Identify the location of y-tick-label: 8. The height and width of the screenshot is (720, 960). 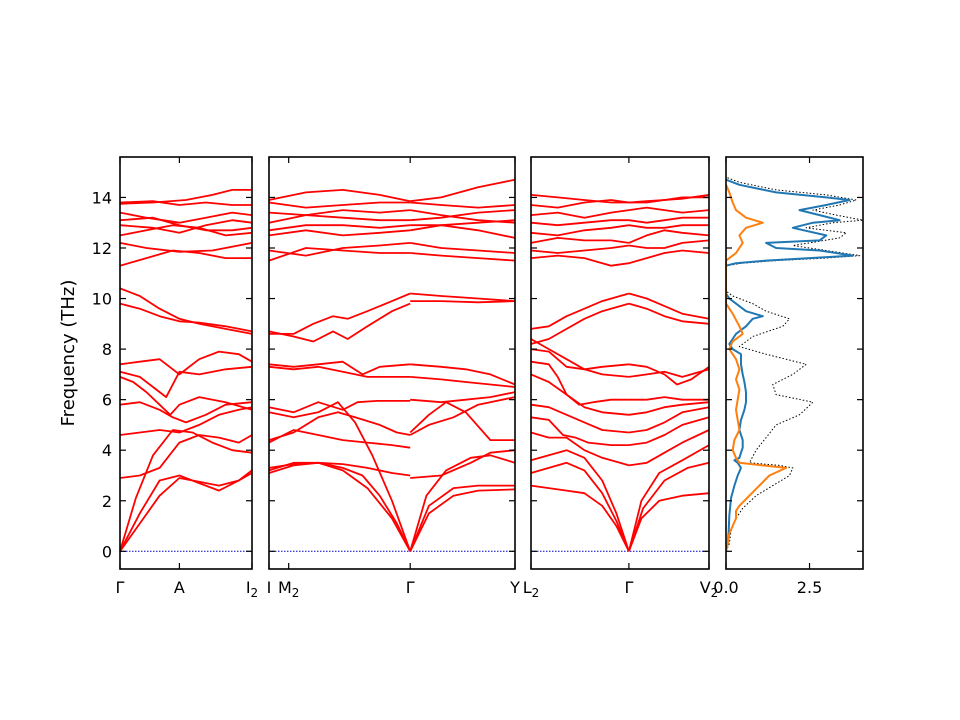
(107, 349).